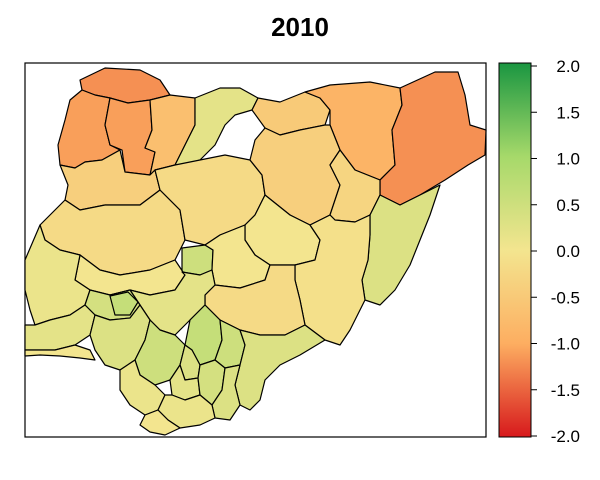 The width and height of the screenshot is (600, 480). I want to click on legend-tick-label: 0.0, so click(568, 251).